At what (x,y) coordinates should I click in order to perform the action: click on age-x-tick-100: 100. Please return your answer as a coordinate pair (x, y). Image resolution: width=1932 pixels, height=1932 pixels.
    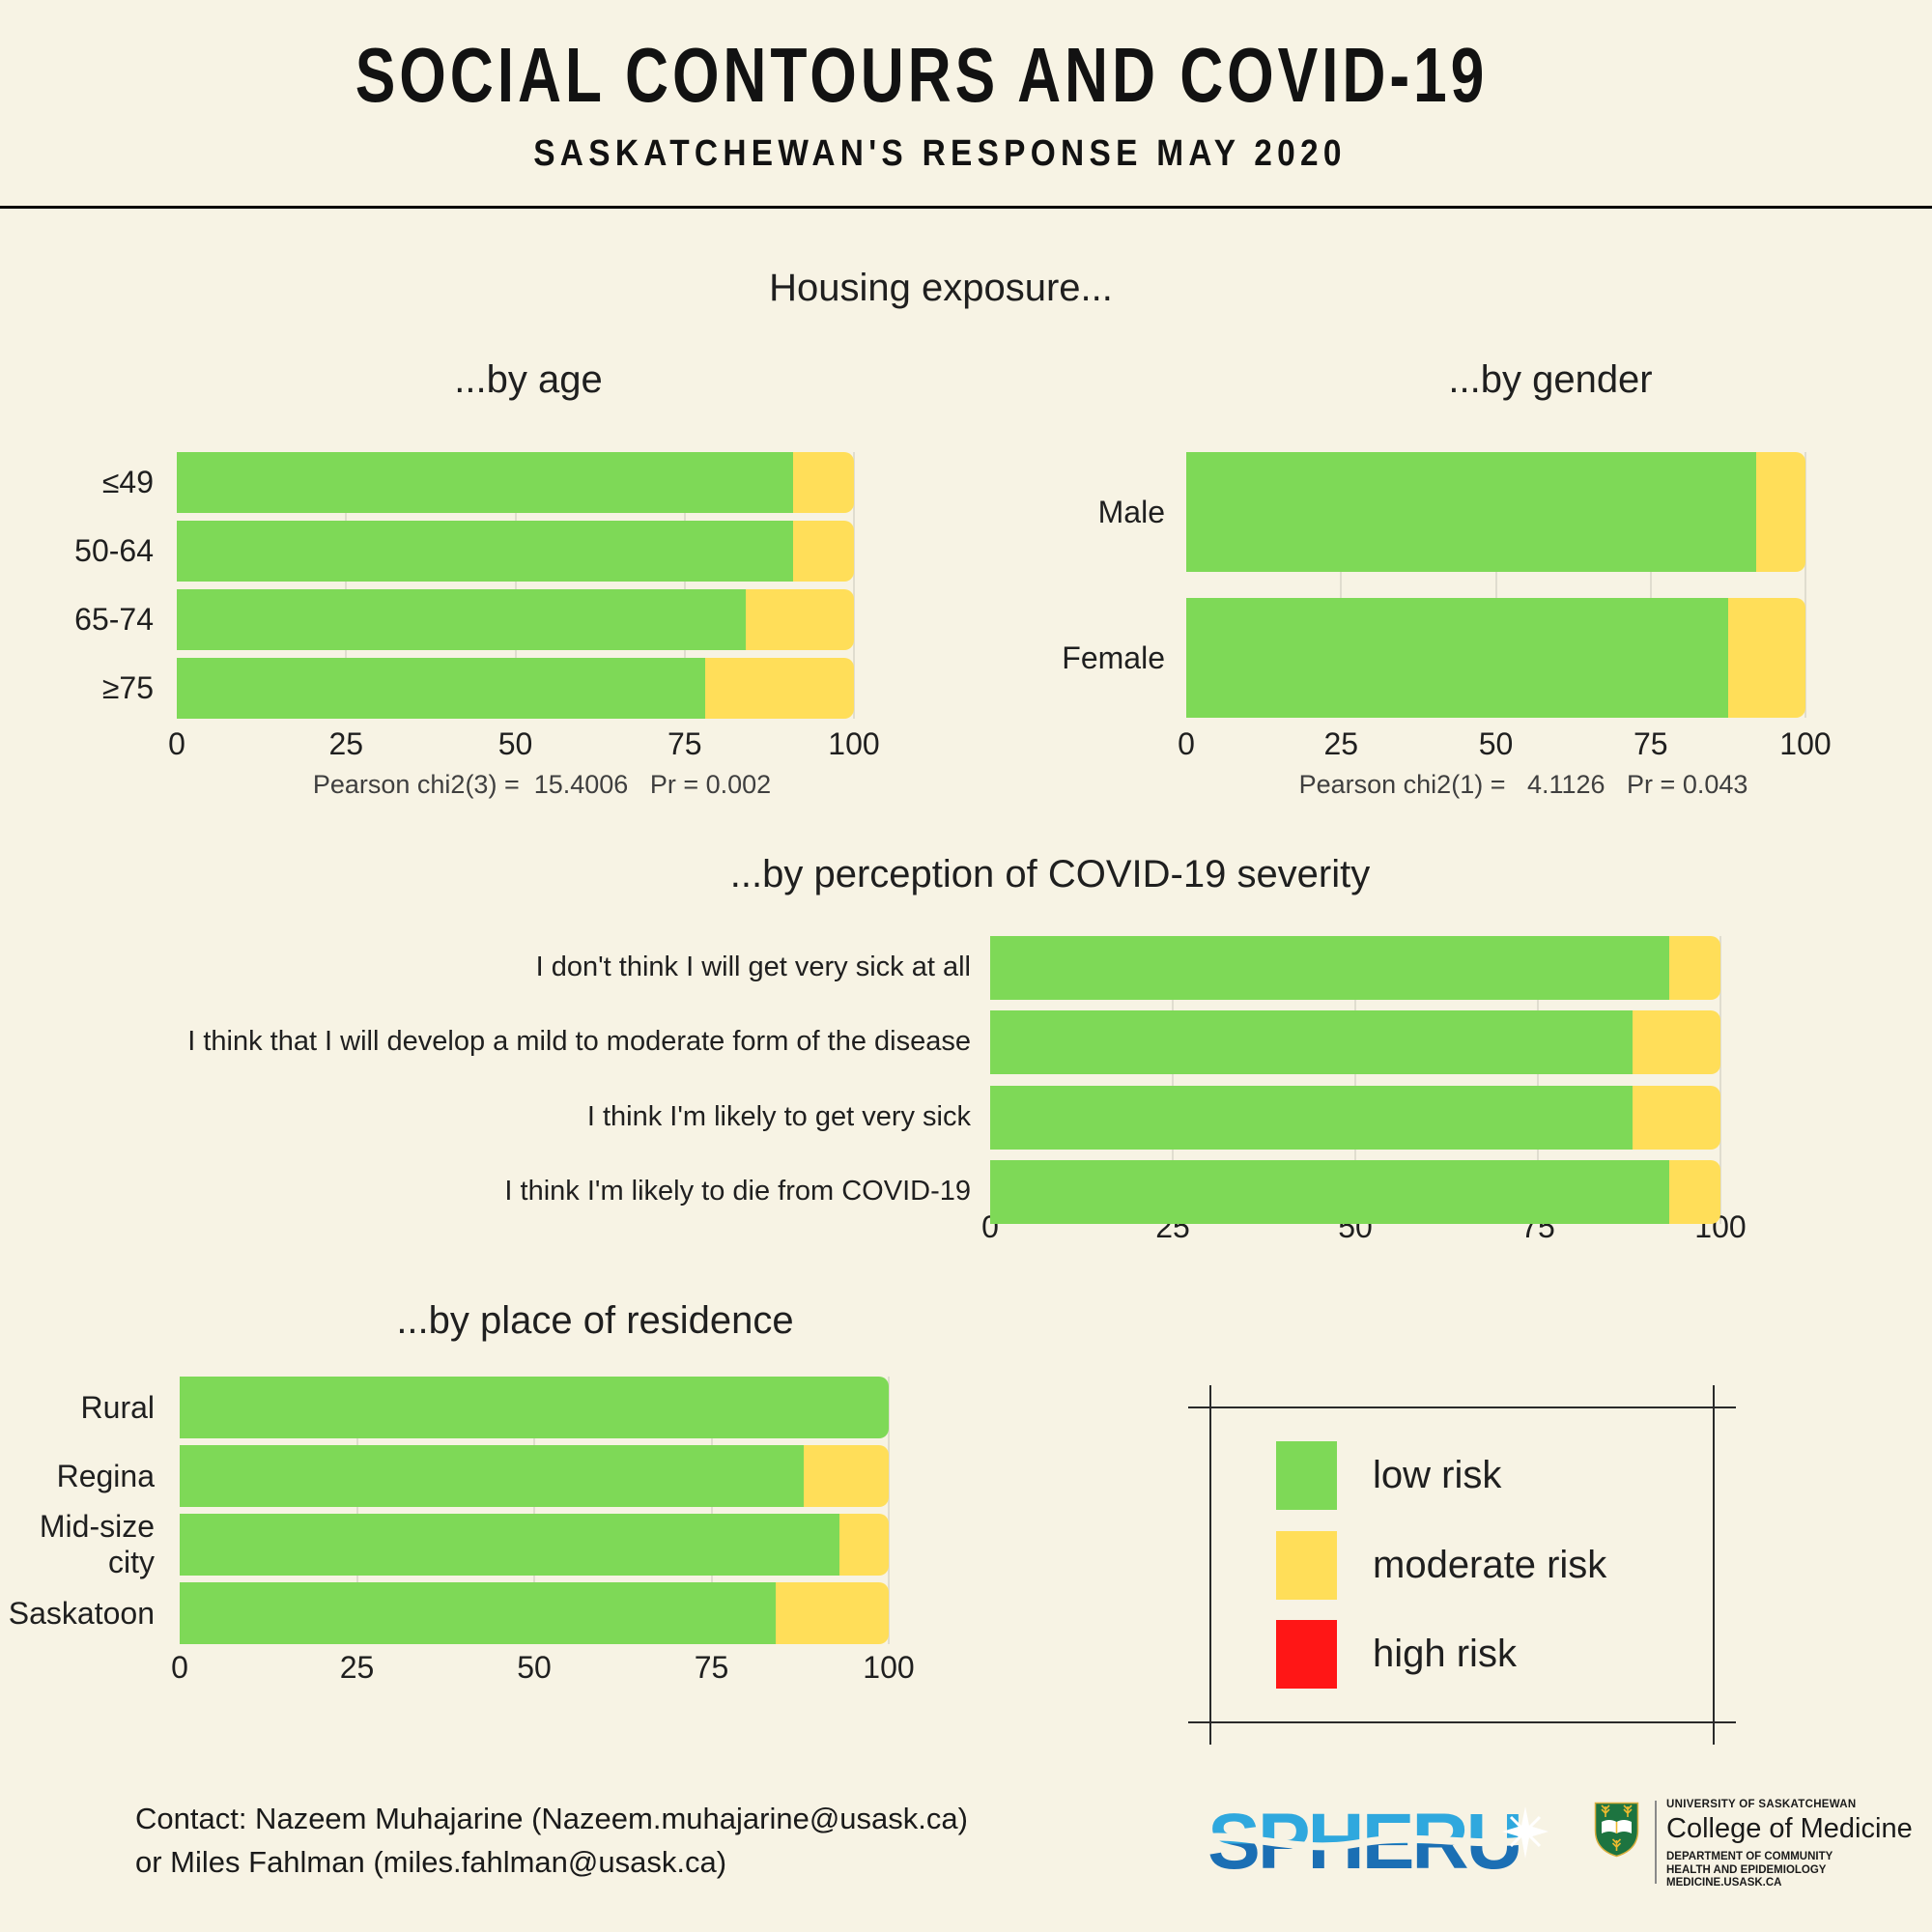
    Looking at the image, I should click on (854, 743).